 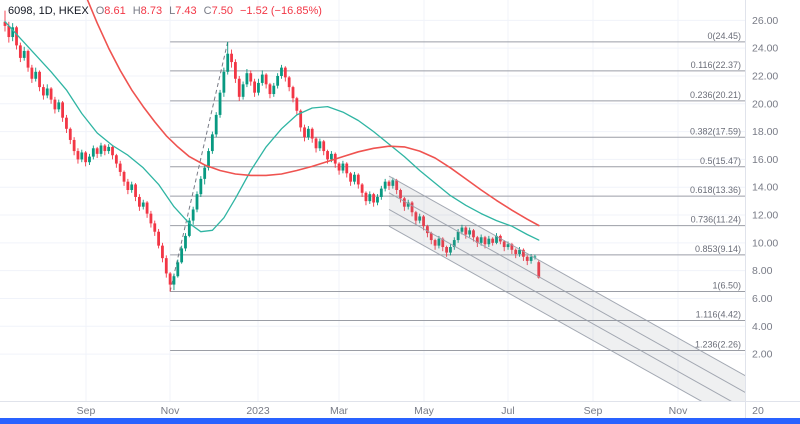 What do you see at coordinates (765, 76) in the screenshot?
I see `price-tick-label: 22.00` at bounding box center [765, 76].